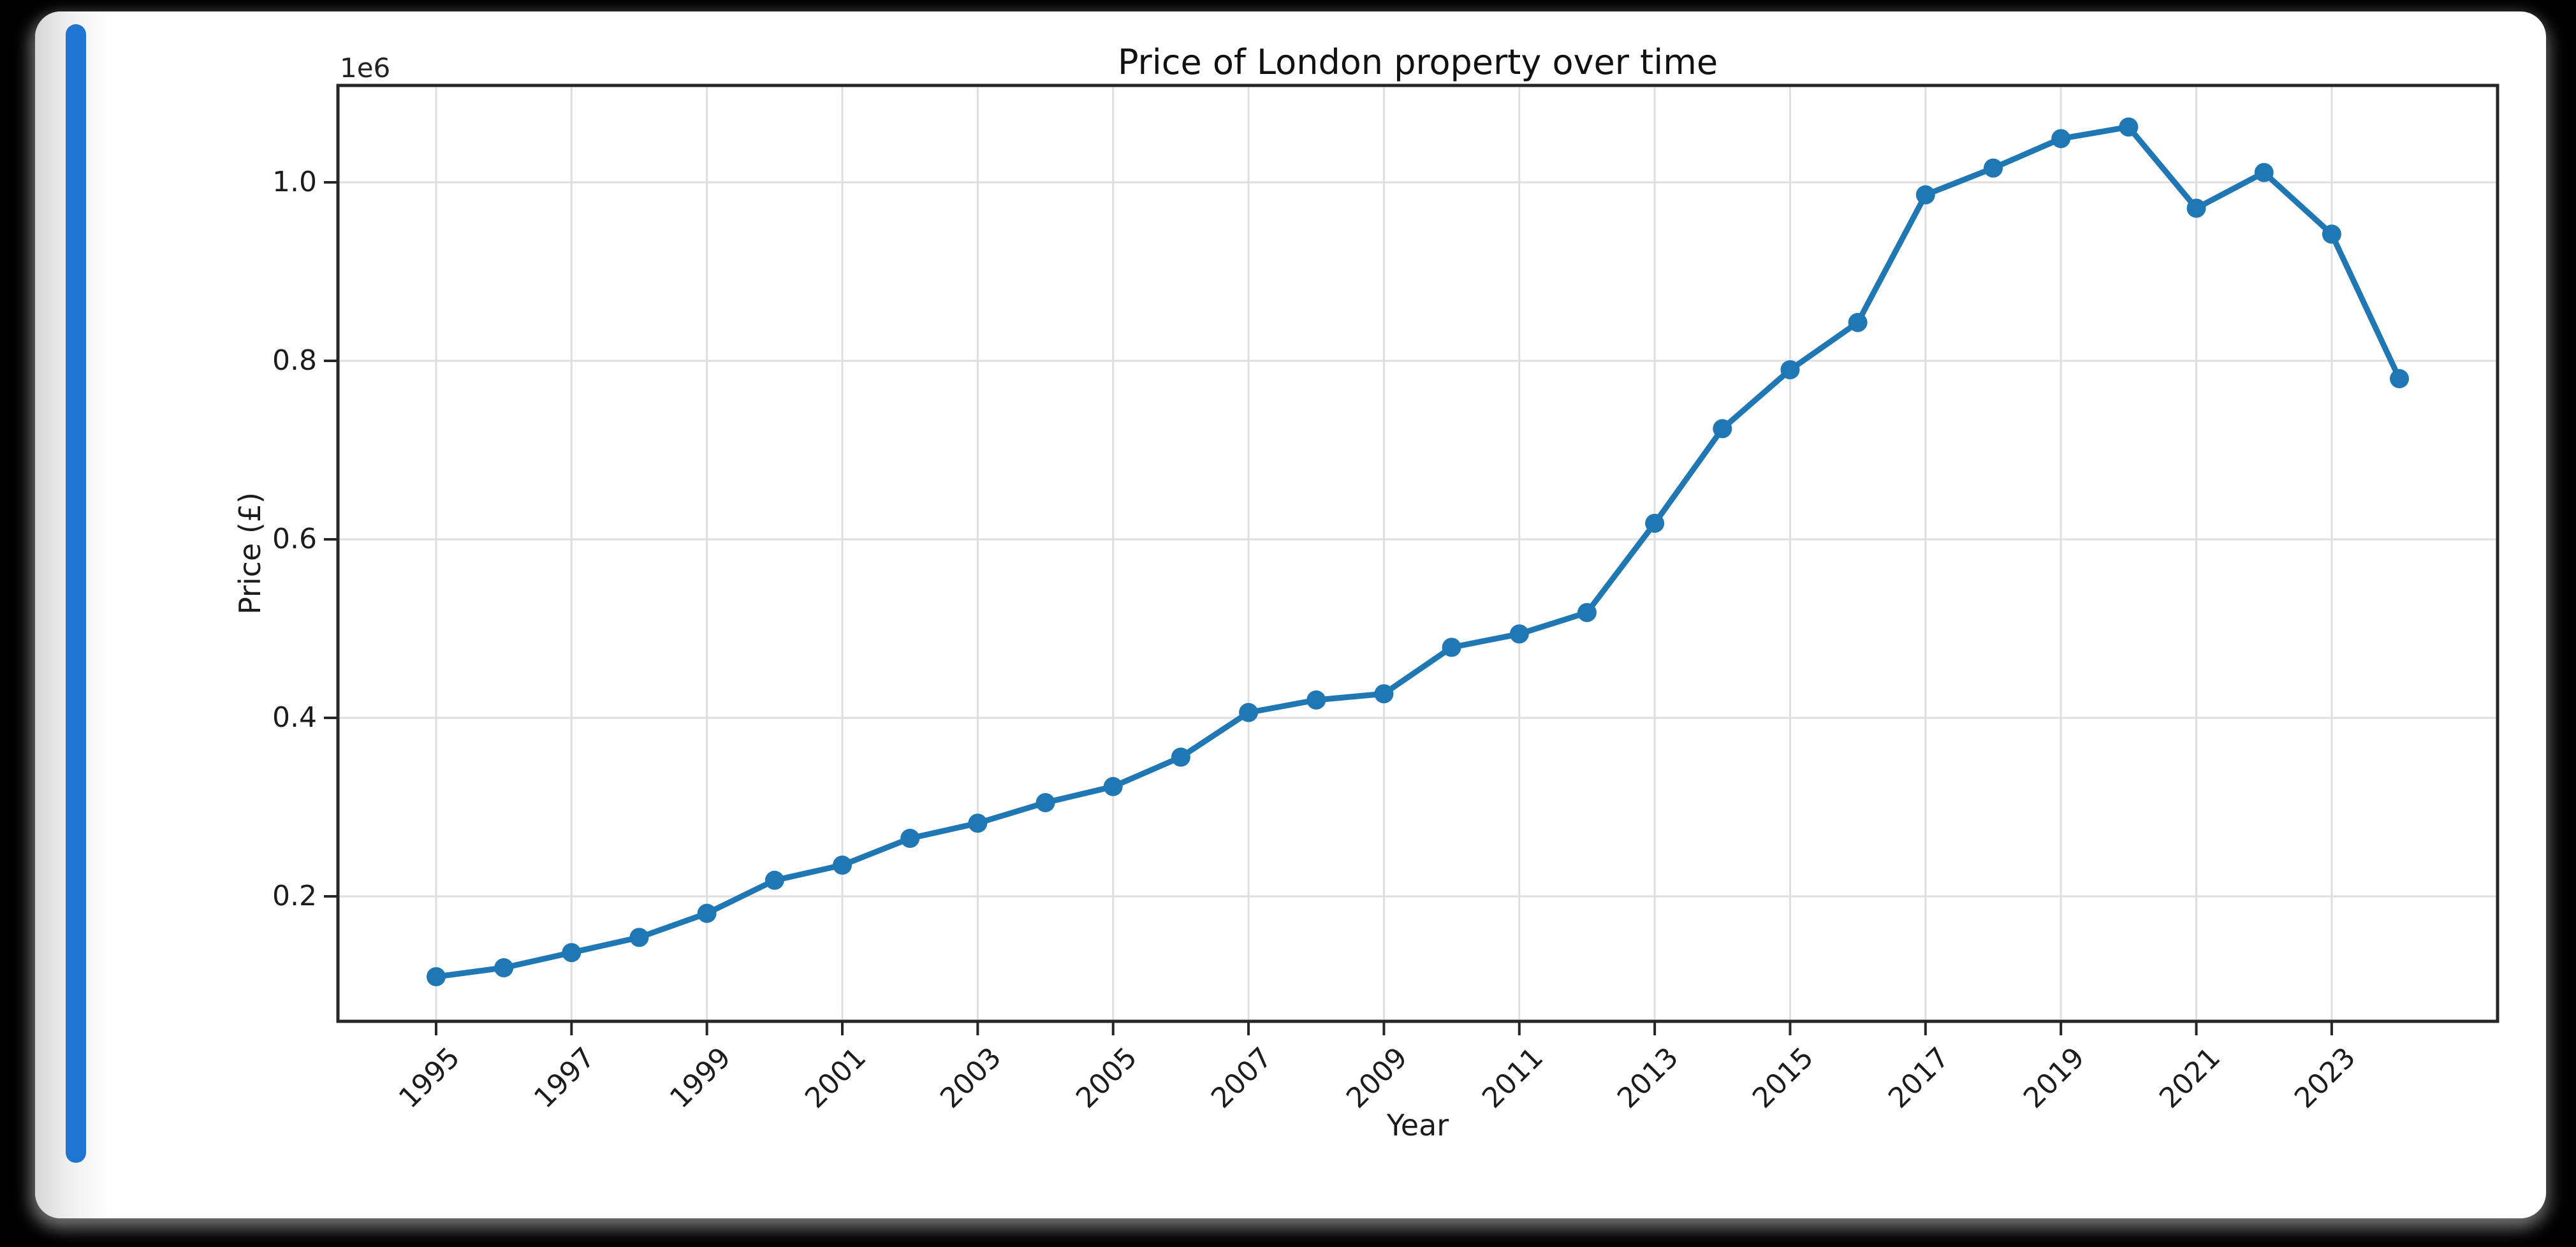 The image size is (2576, 1247). Describe the element at coordinates (76, 593) in the screenshot. I see `vertical-scrollbar-handle` at that location.